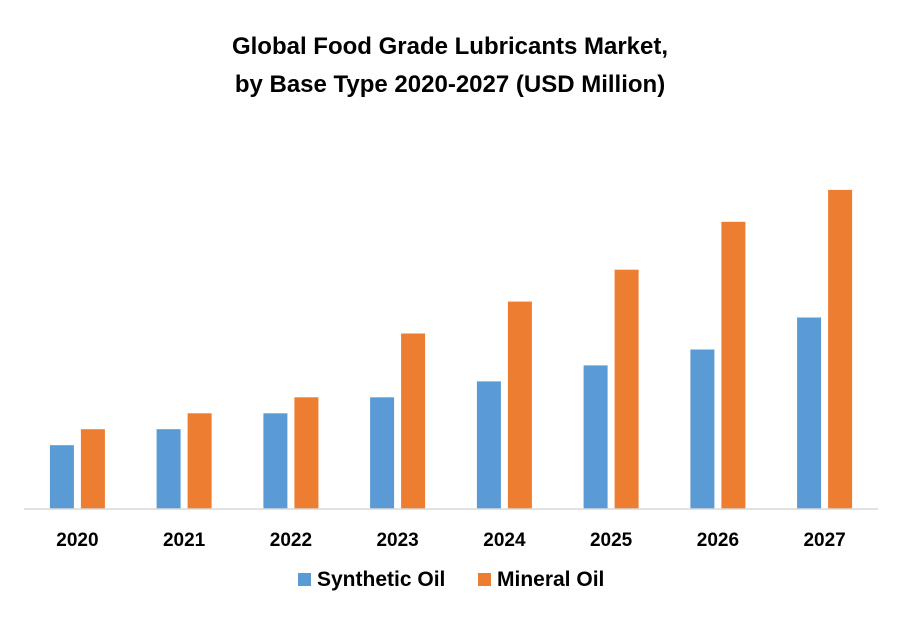 This screenshot has width=900, height=621. I want to click on bar-synthetic-oil-2022, so click(275, 461).